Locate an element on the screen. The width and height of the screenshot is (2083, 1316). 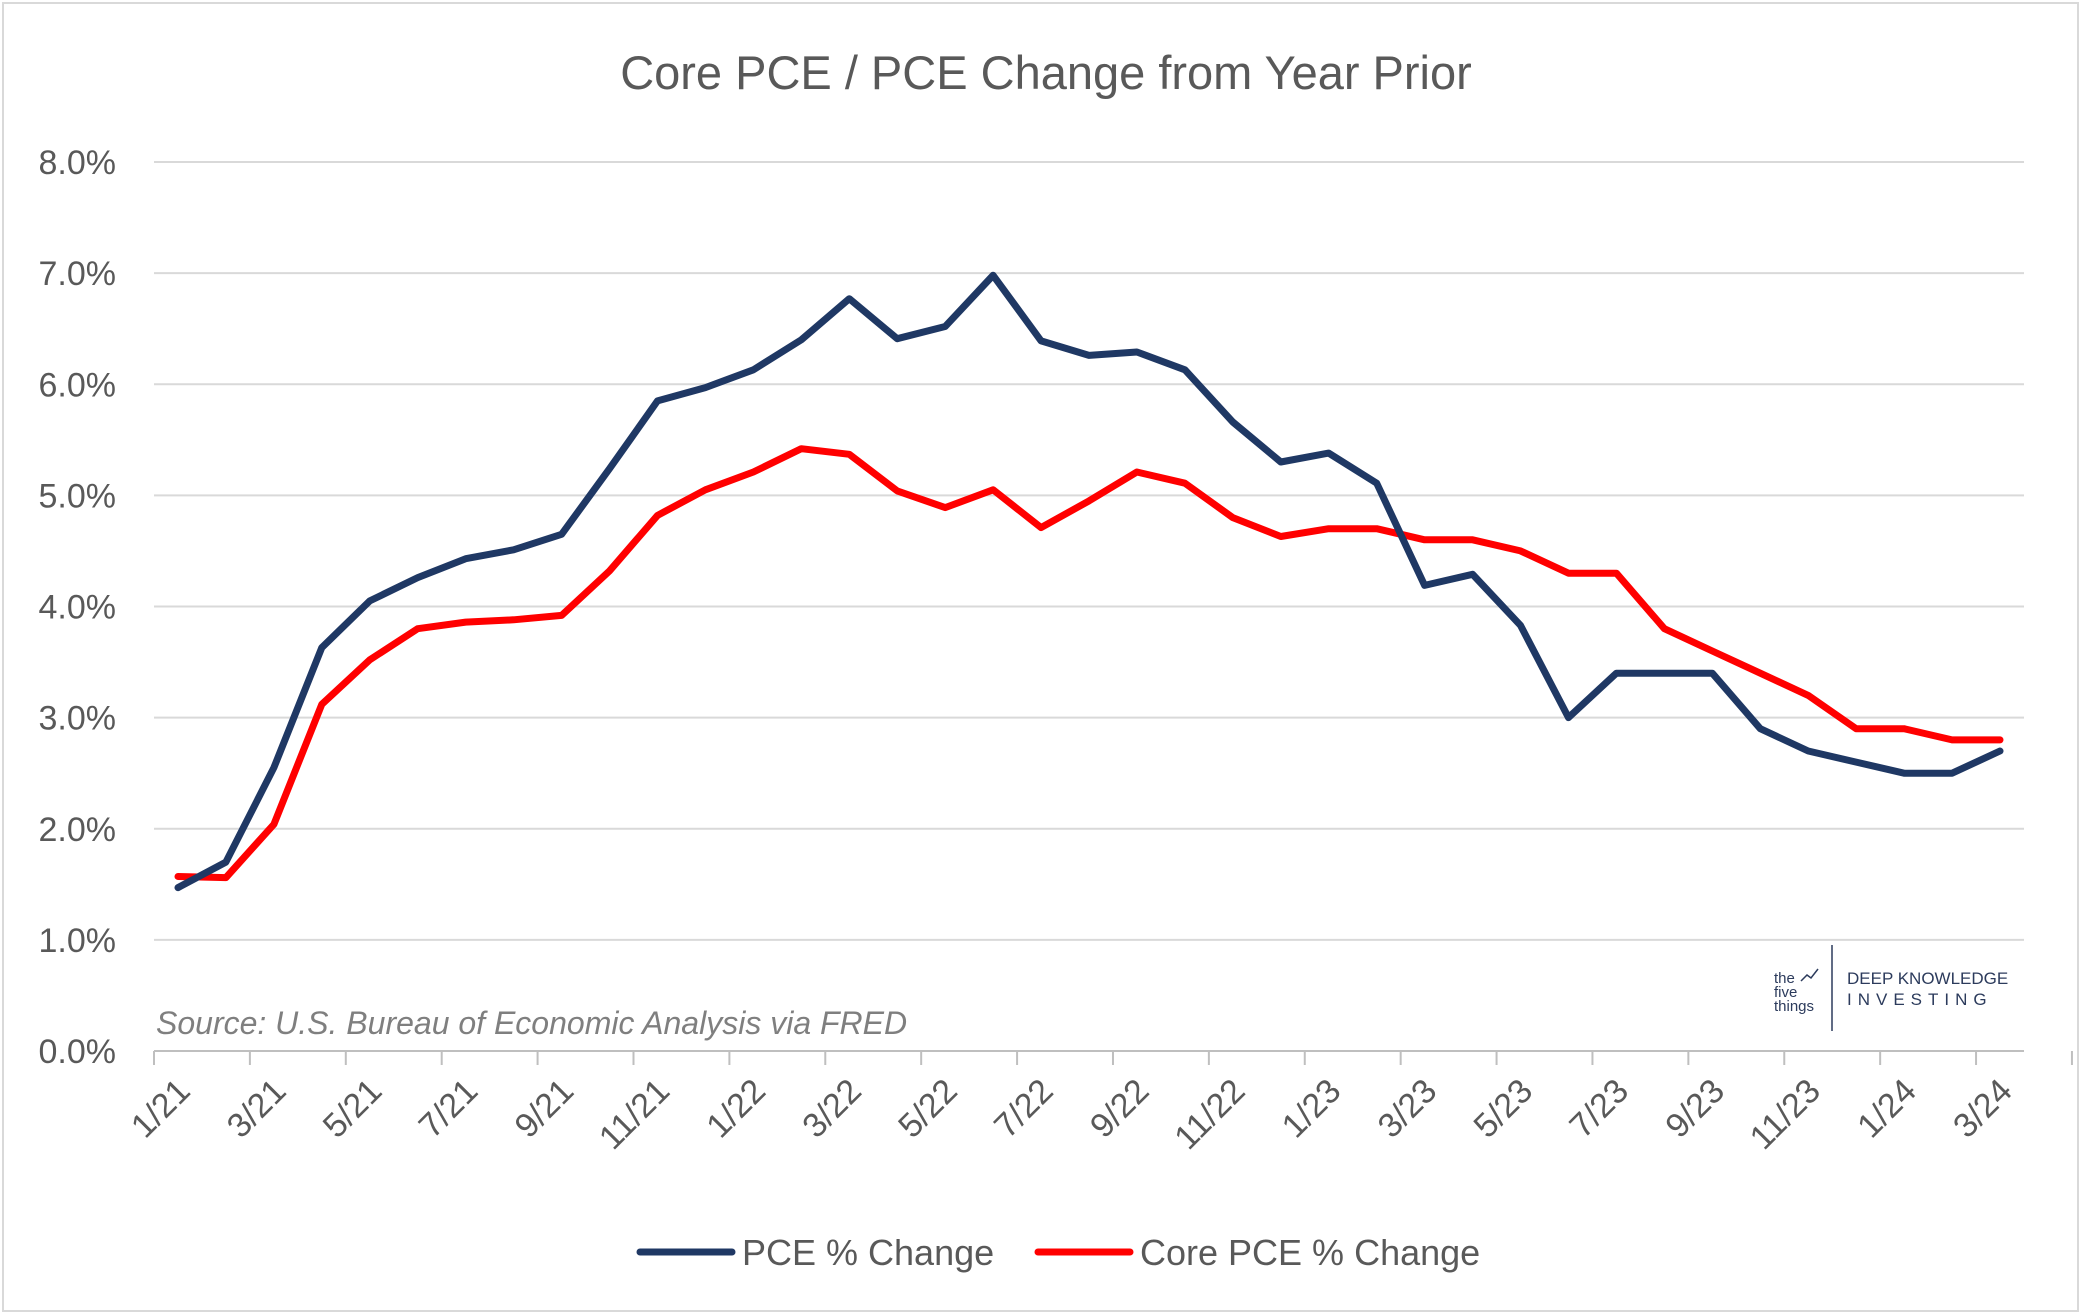
y-tick-label: 3.0% is located at coordinates (78, 719).